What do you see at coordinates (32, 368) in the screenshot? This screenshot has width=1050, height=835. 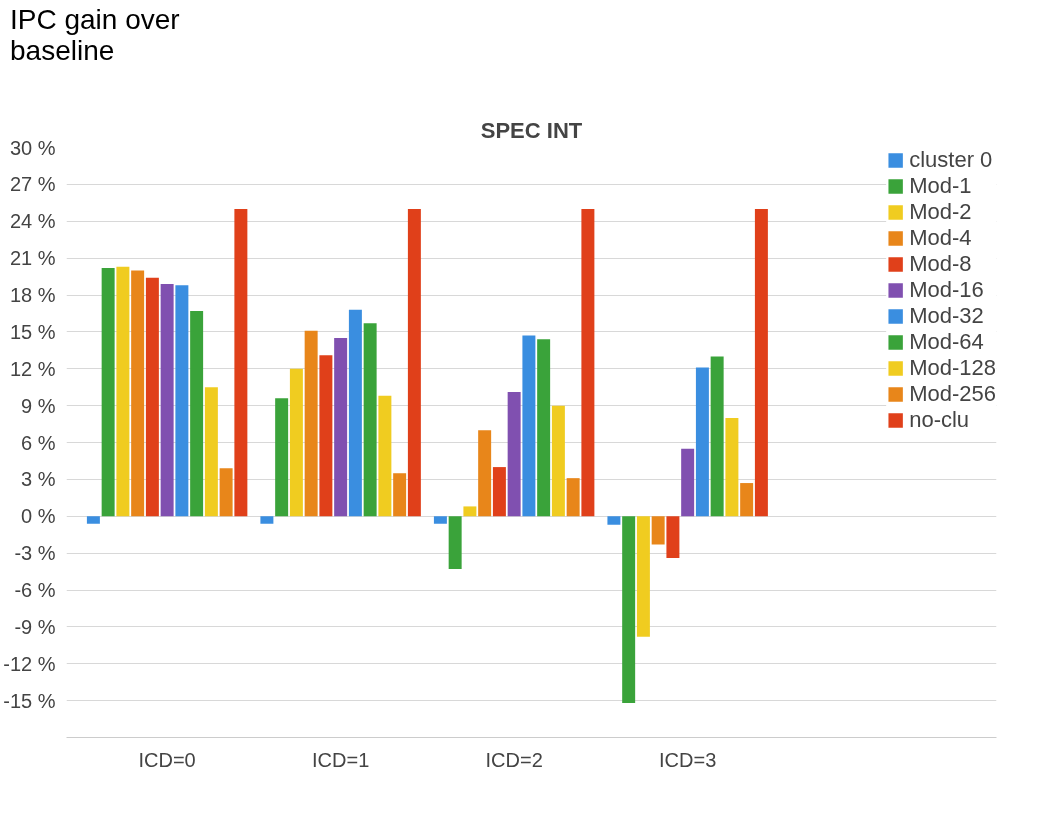 I see `y-tick-label: 12 %` at bounding box center [32, 368].